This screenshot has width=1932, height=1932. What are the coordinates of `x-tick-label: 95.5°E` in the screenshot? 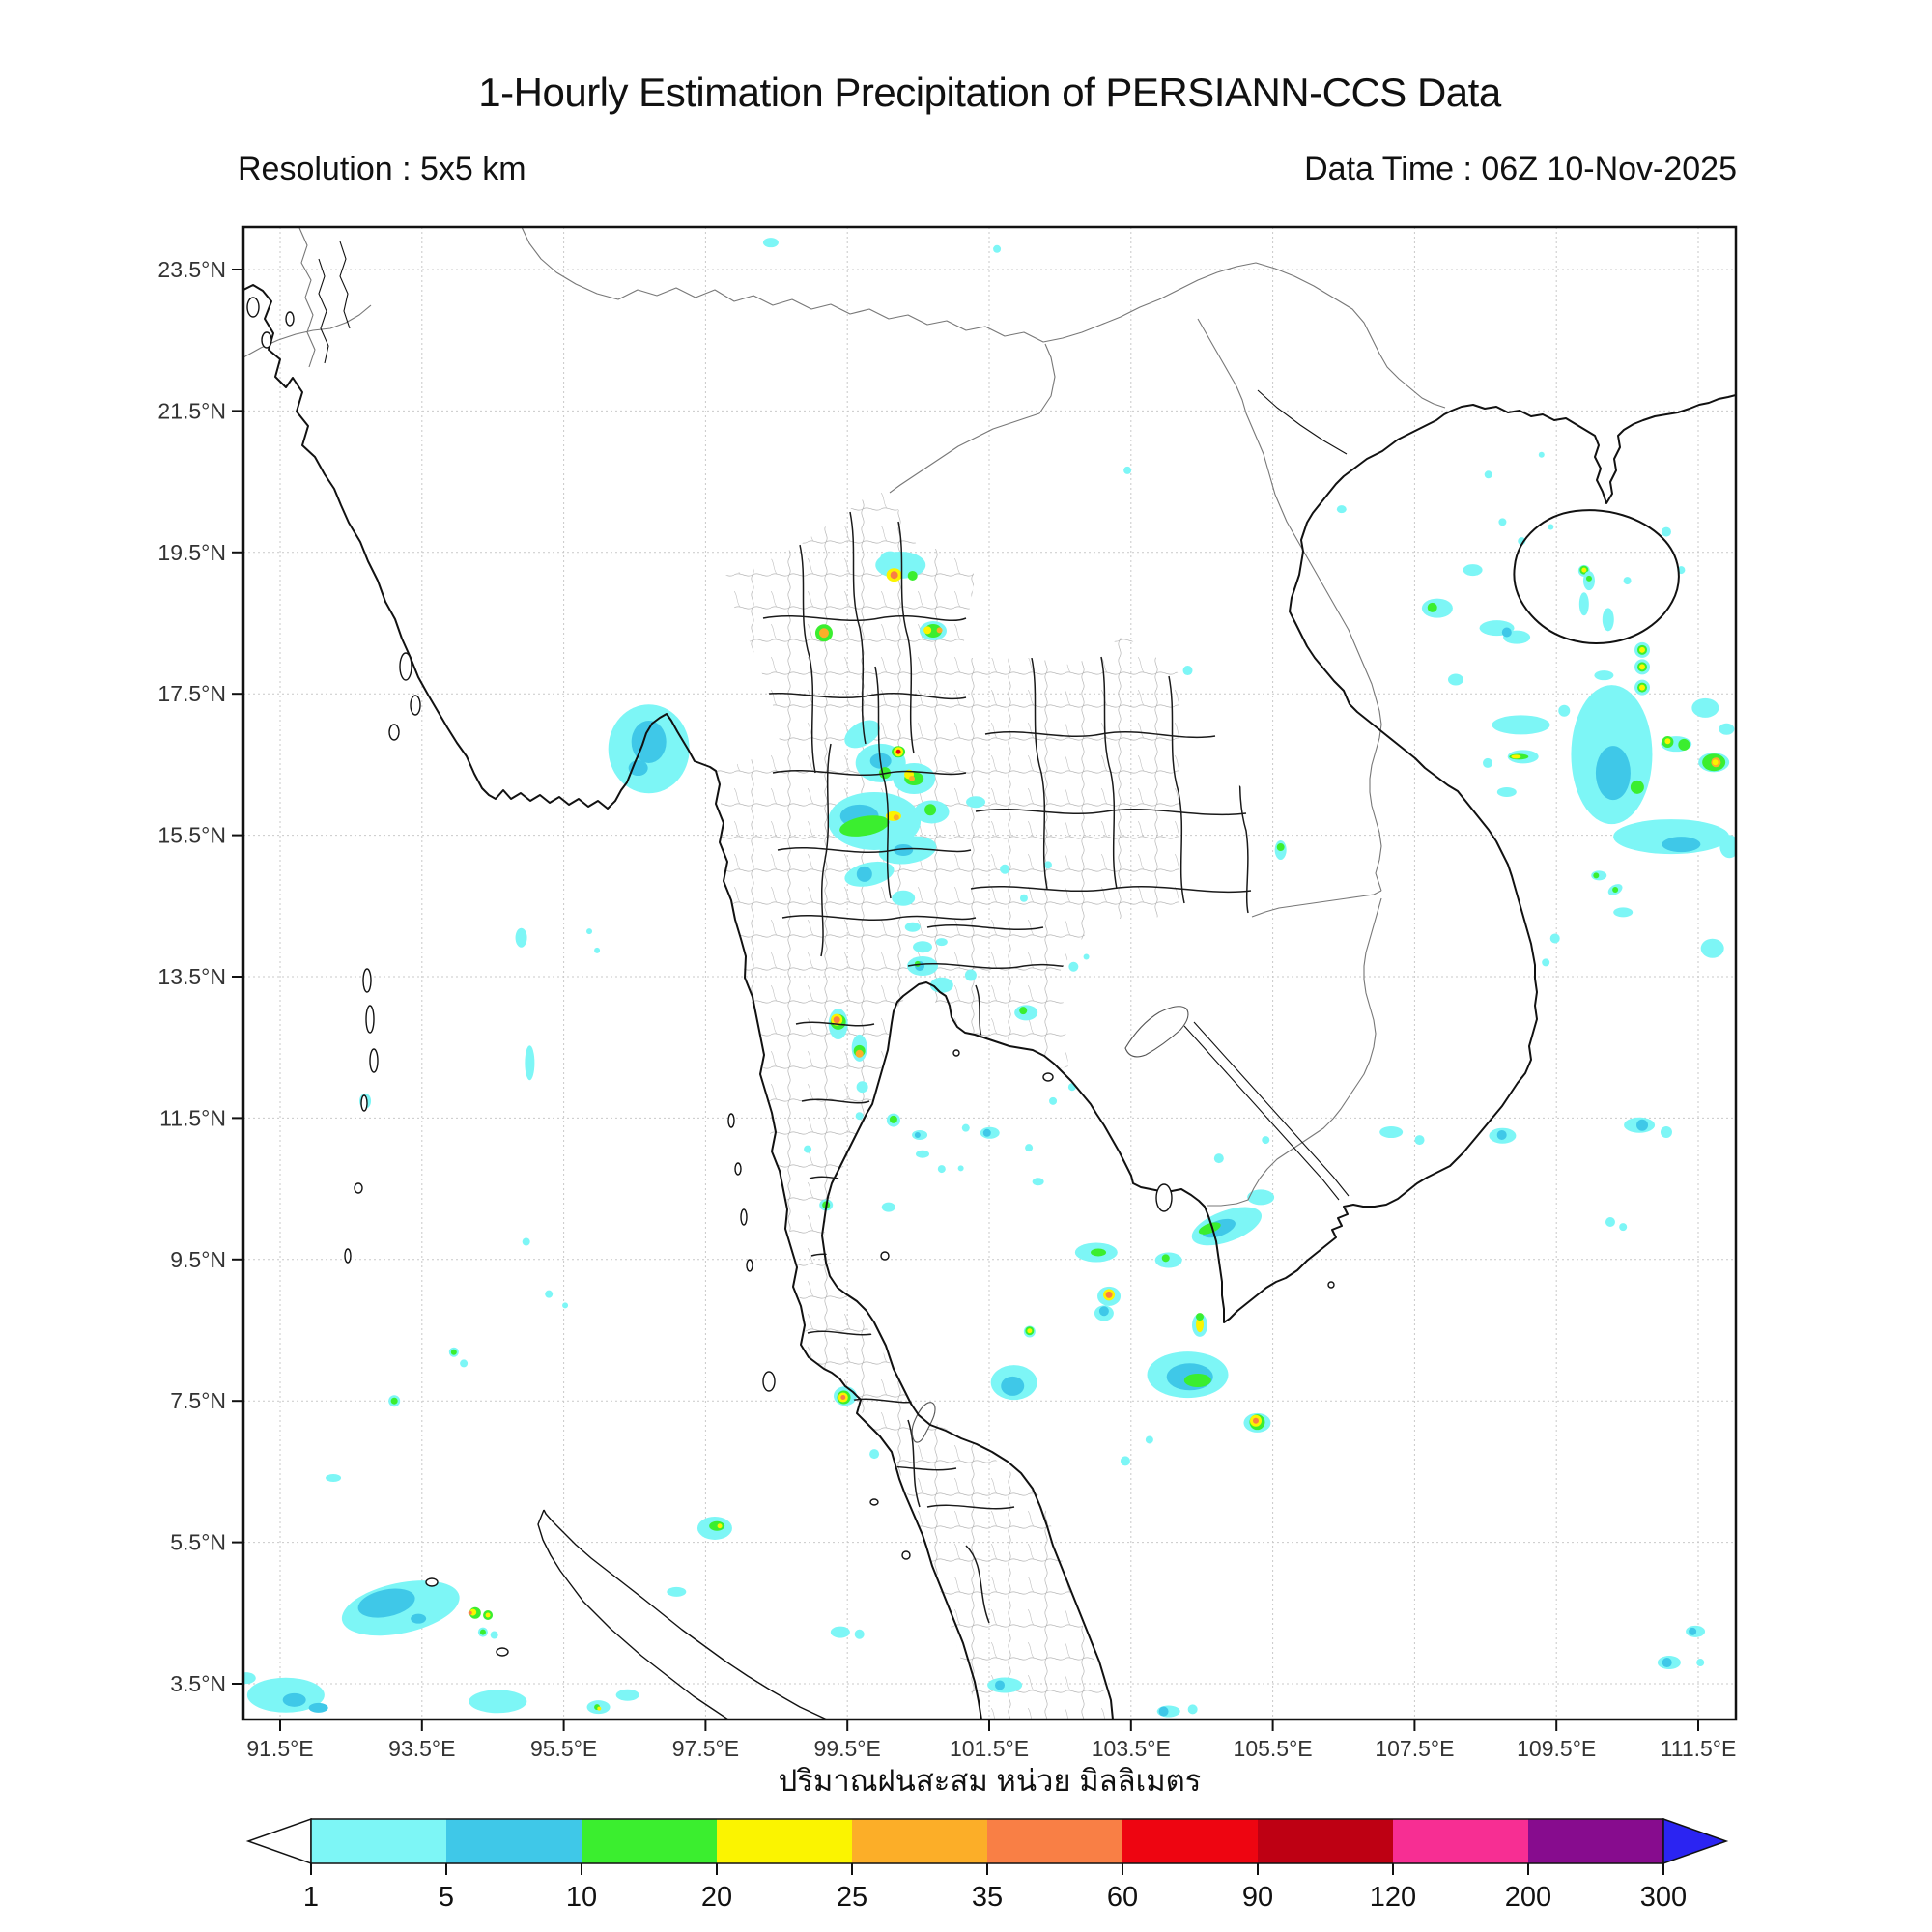 It's located at (563, 1748).